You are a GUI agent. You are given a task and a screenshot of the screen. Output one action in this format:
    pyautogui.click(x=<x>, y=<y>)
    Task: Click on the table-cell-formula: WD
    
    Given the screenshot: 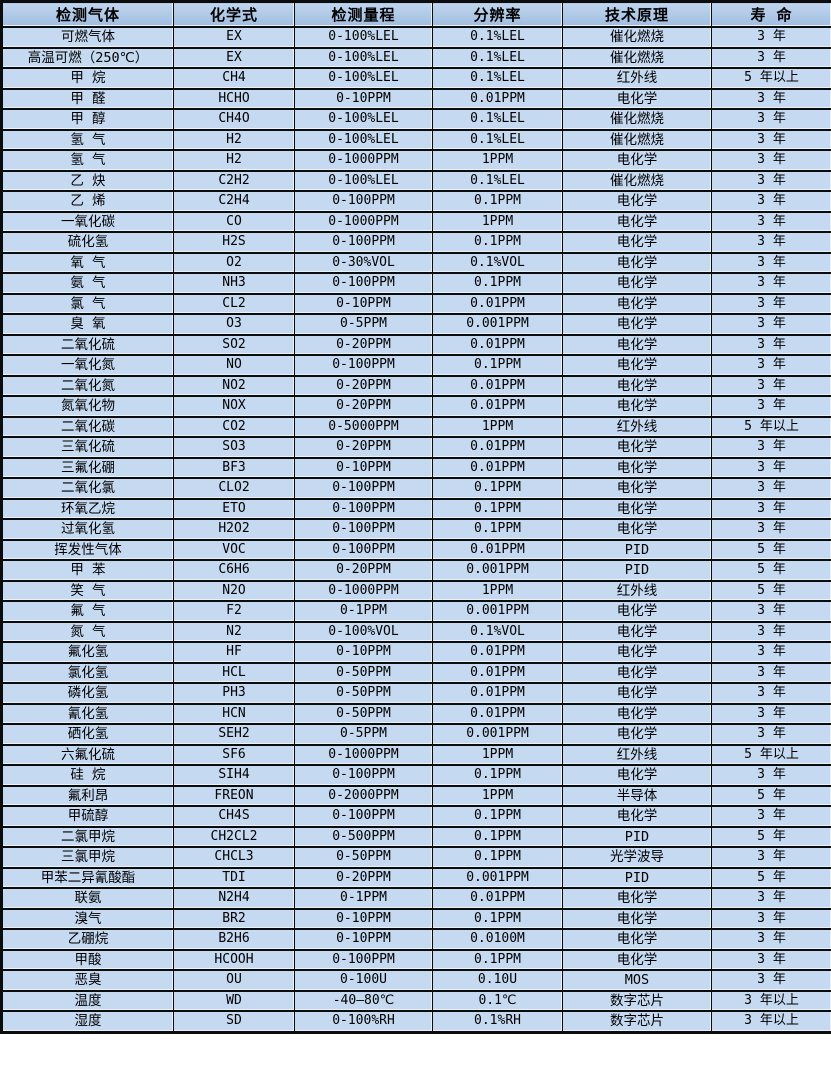 What is the action you would take?
    pyautogui.click(x=234, y=1001)
    